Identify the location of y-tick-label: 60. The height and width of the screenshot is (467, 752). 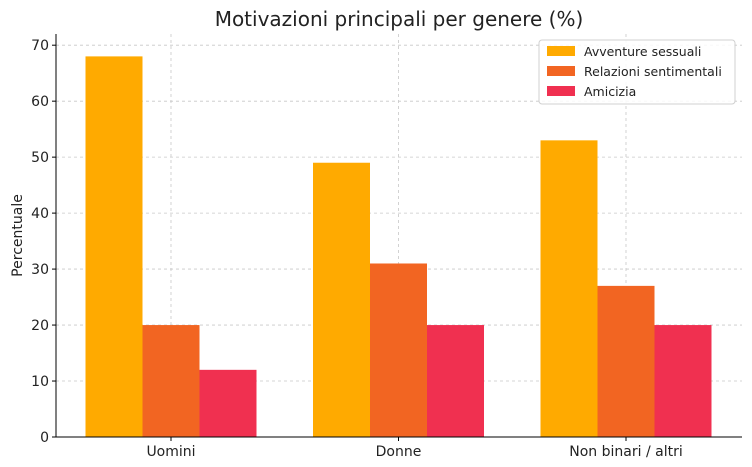
(40, 102).